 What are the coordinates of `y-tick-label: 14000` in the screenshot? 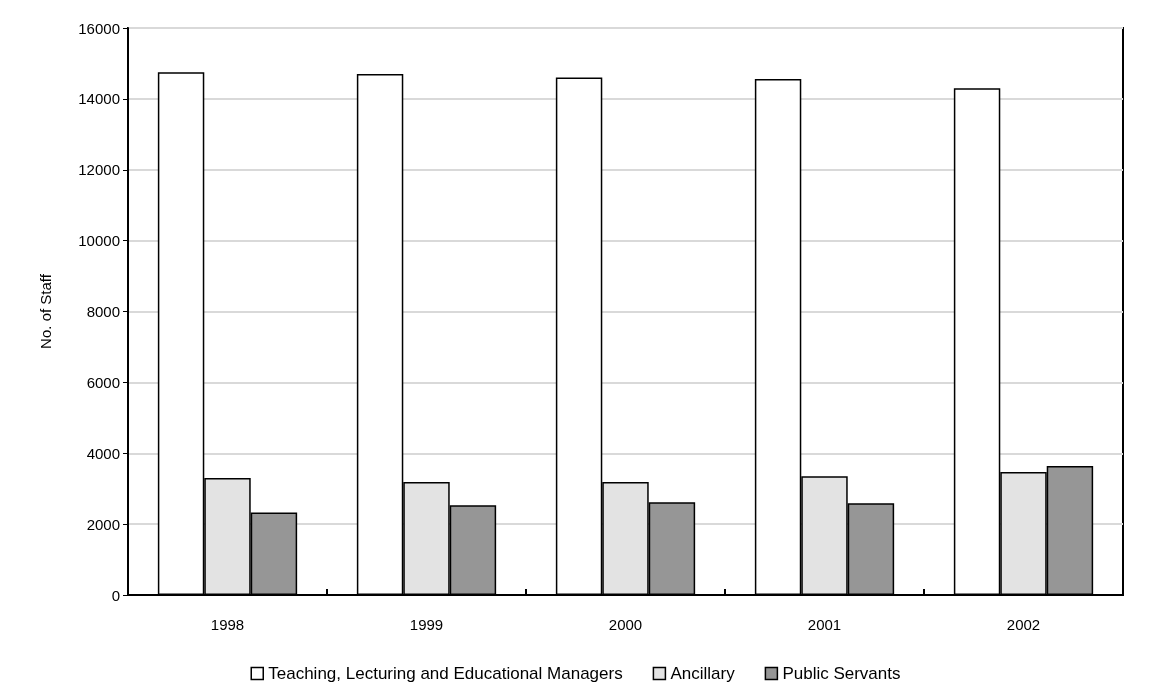 It's located at (99, 99).